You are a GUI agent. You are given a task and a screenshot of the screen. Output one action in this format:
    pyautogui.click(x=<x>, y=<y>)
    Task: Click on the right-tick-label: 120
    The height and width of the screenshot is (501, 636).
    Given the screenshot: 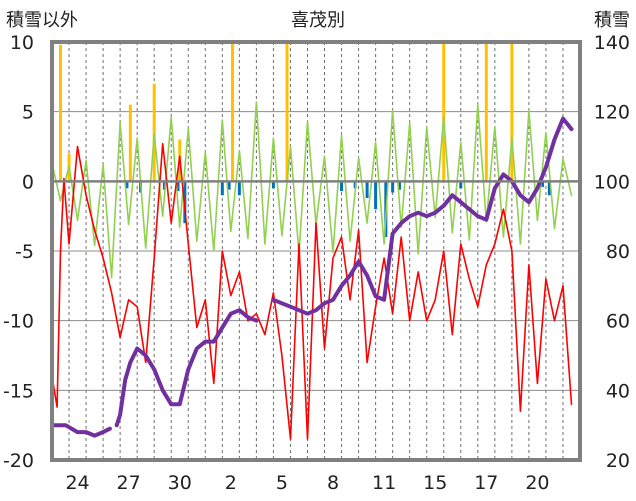 What is the action you would take?
    pyautogui.click(x=612, y=113)
    